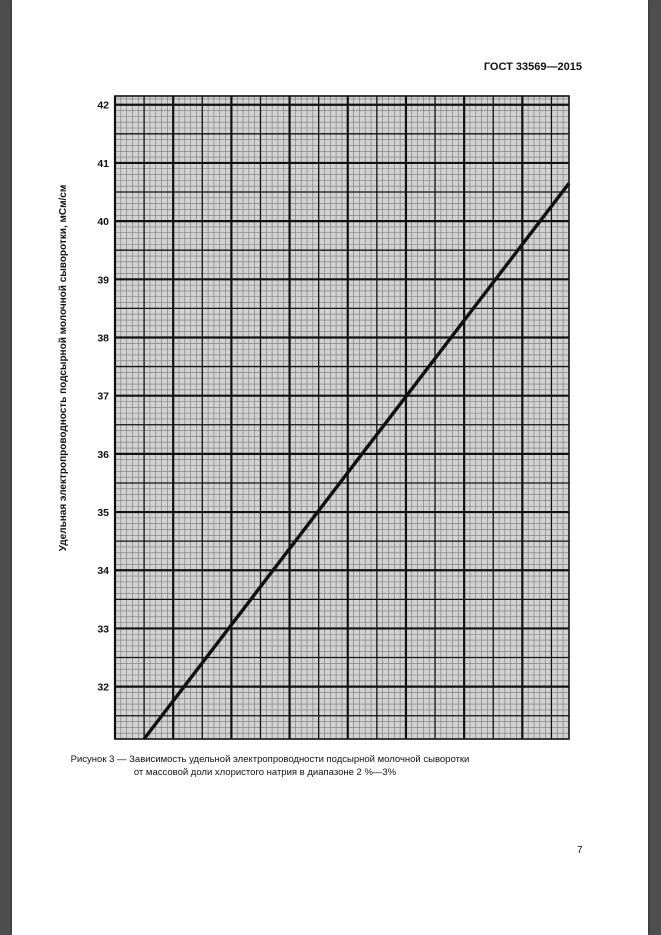 This screenshot has height=935, width=661. I want to click on y-tick-label: 38, so click(103, 338).